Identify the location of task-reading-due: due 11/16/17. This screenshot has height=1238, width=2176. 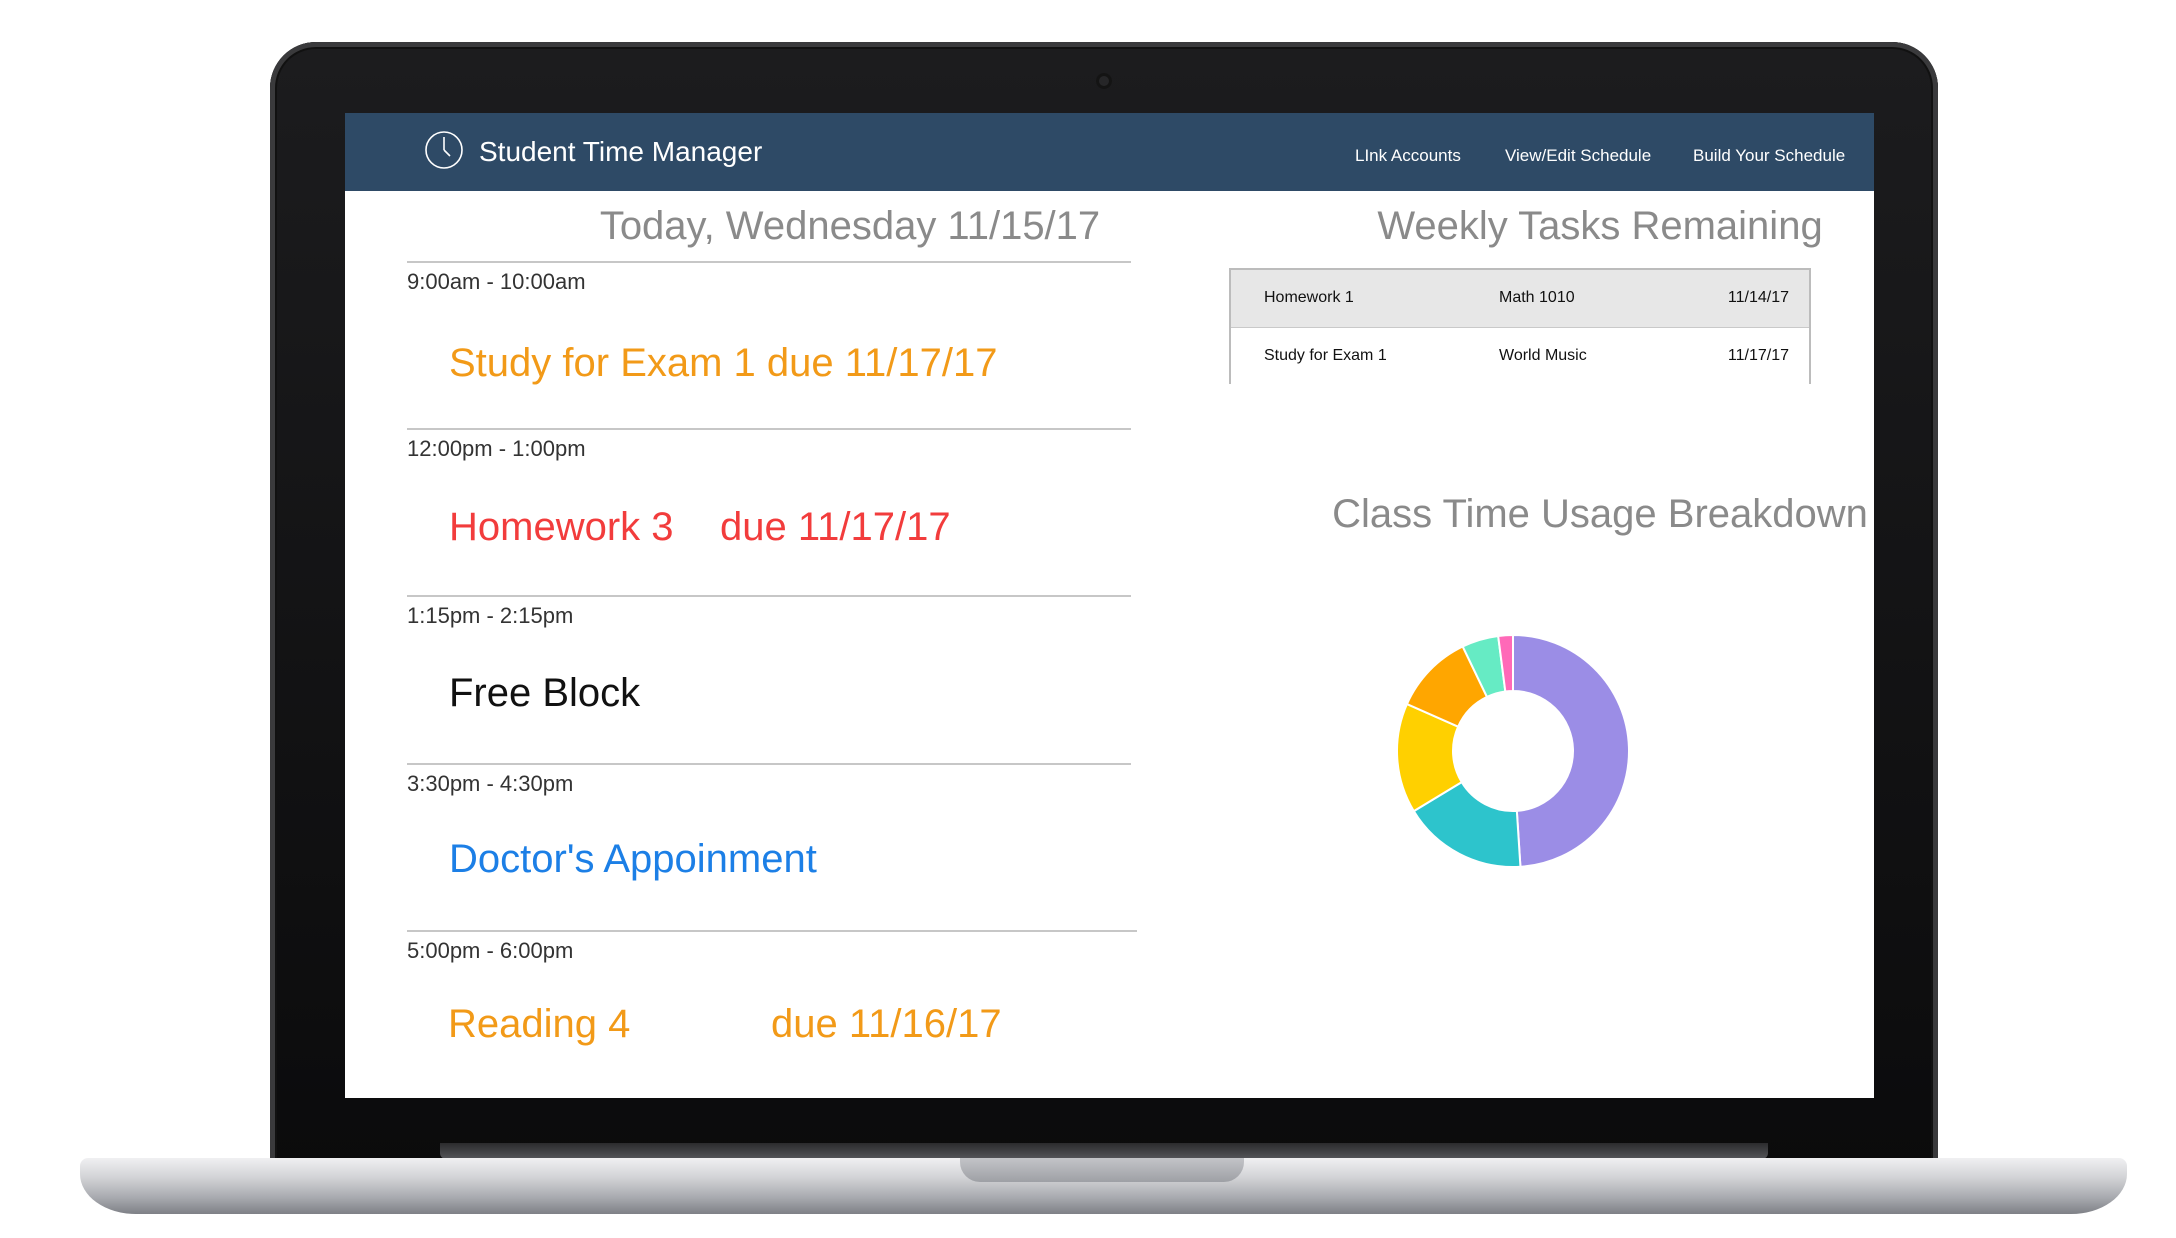
(886, 1024).